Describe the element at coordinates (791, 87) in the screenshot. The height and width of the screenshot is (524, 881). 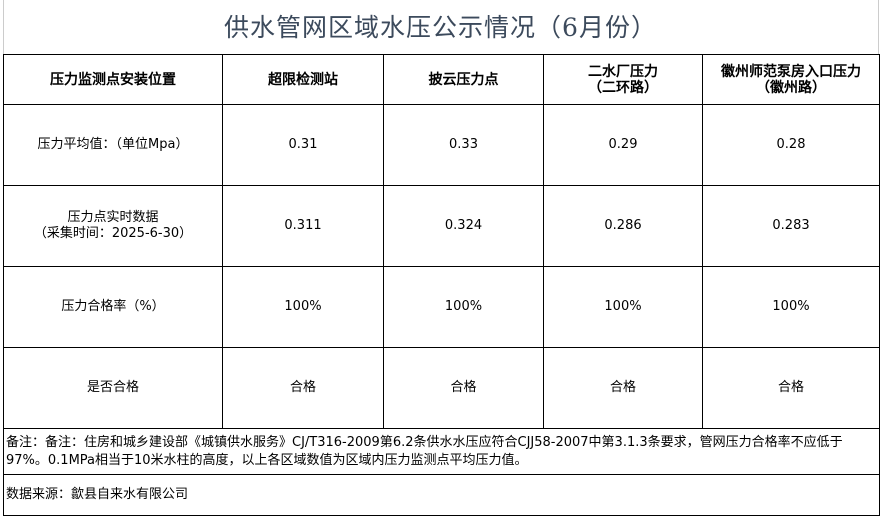
I see `header-text: （徽州路）` at that location.